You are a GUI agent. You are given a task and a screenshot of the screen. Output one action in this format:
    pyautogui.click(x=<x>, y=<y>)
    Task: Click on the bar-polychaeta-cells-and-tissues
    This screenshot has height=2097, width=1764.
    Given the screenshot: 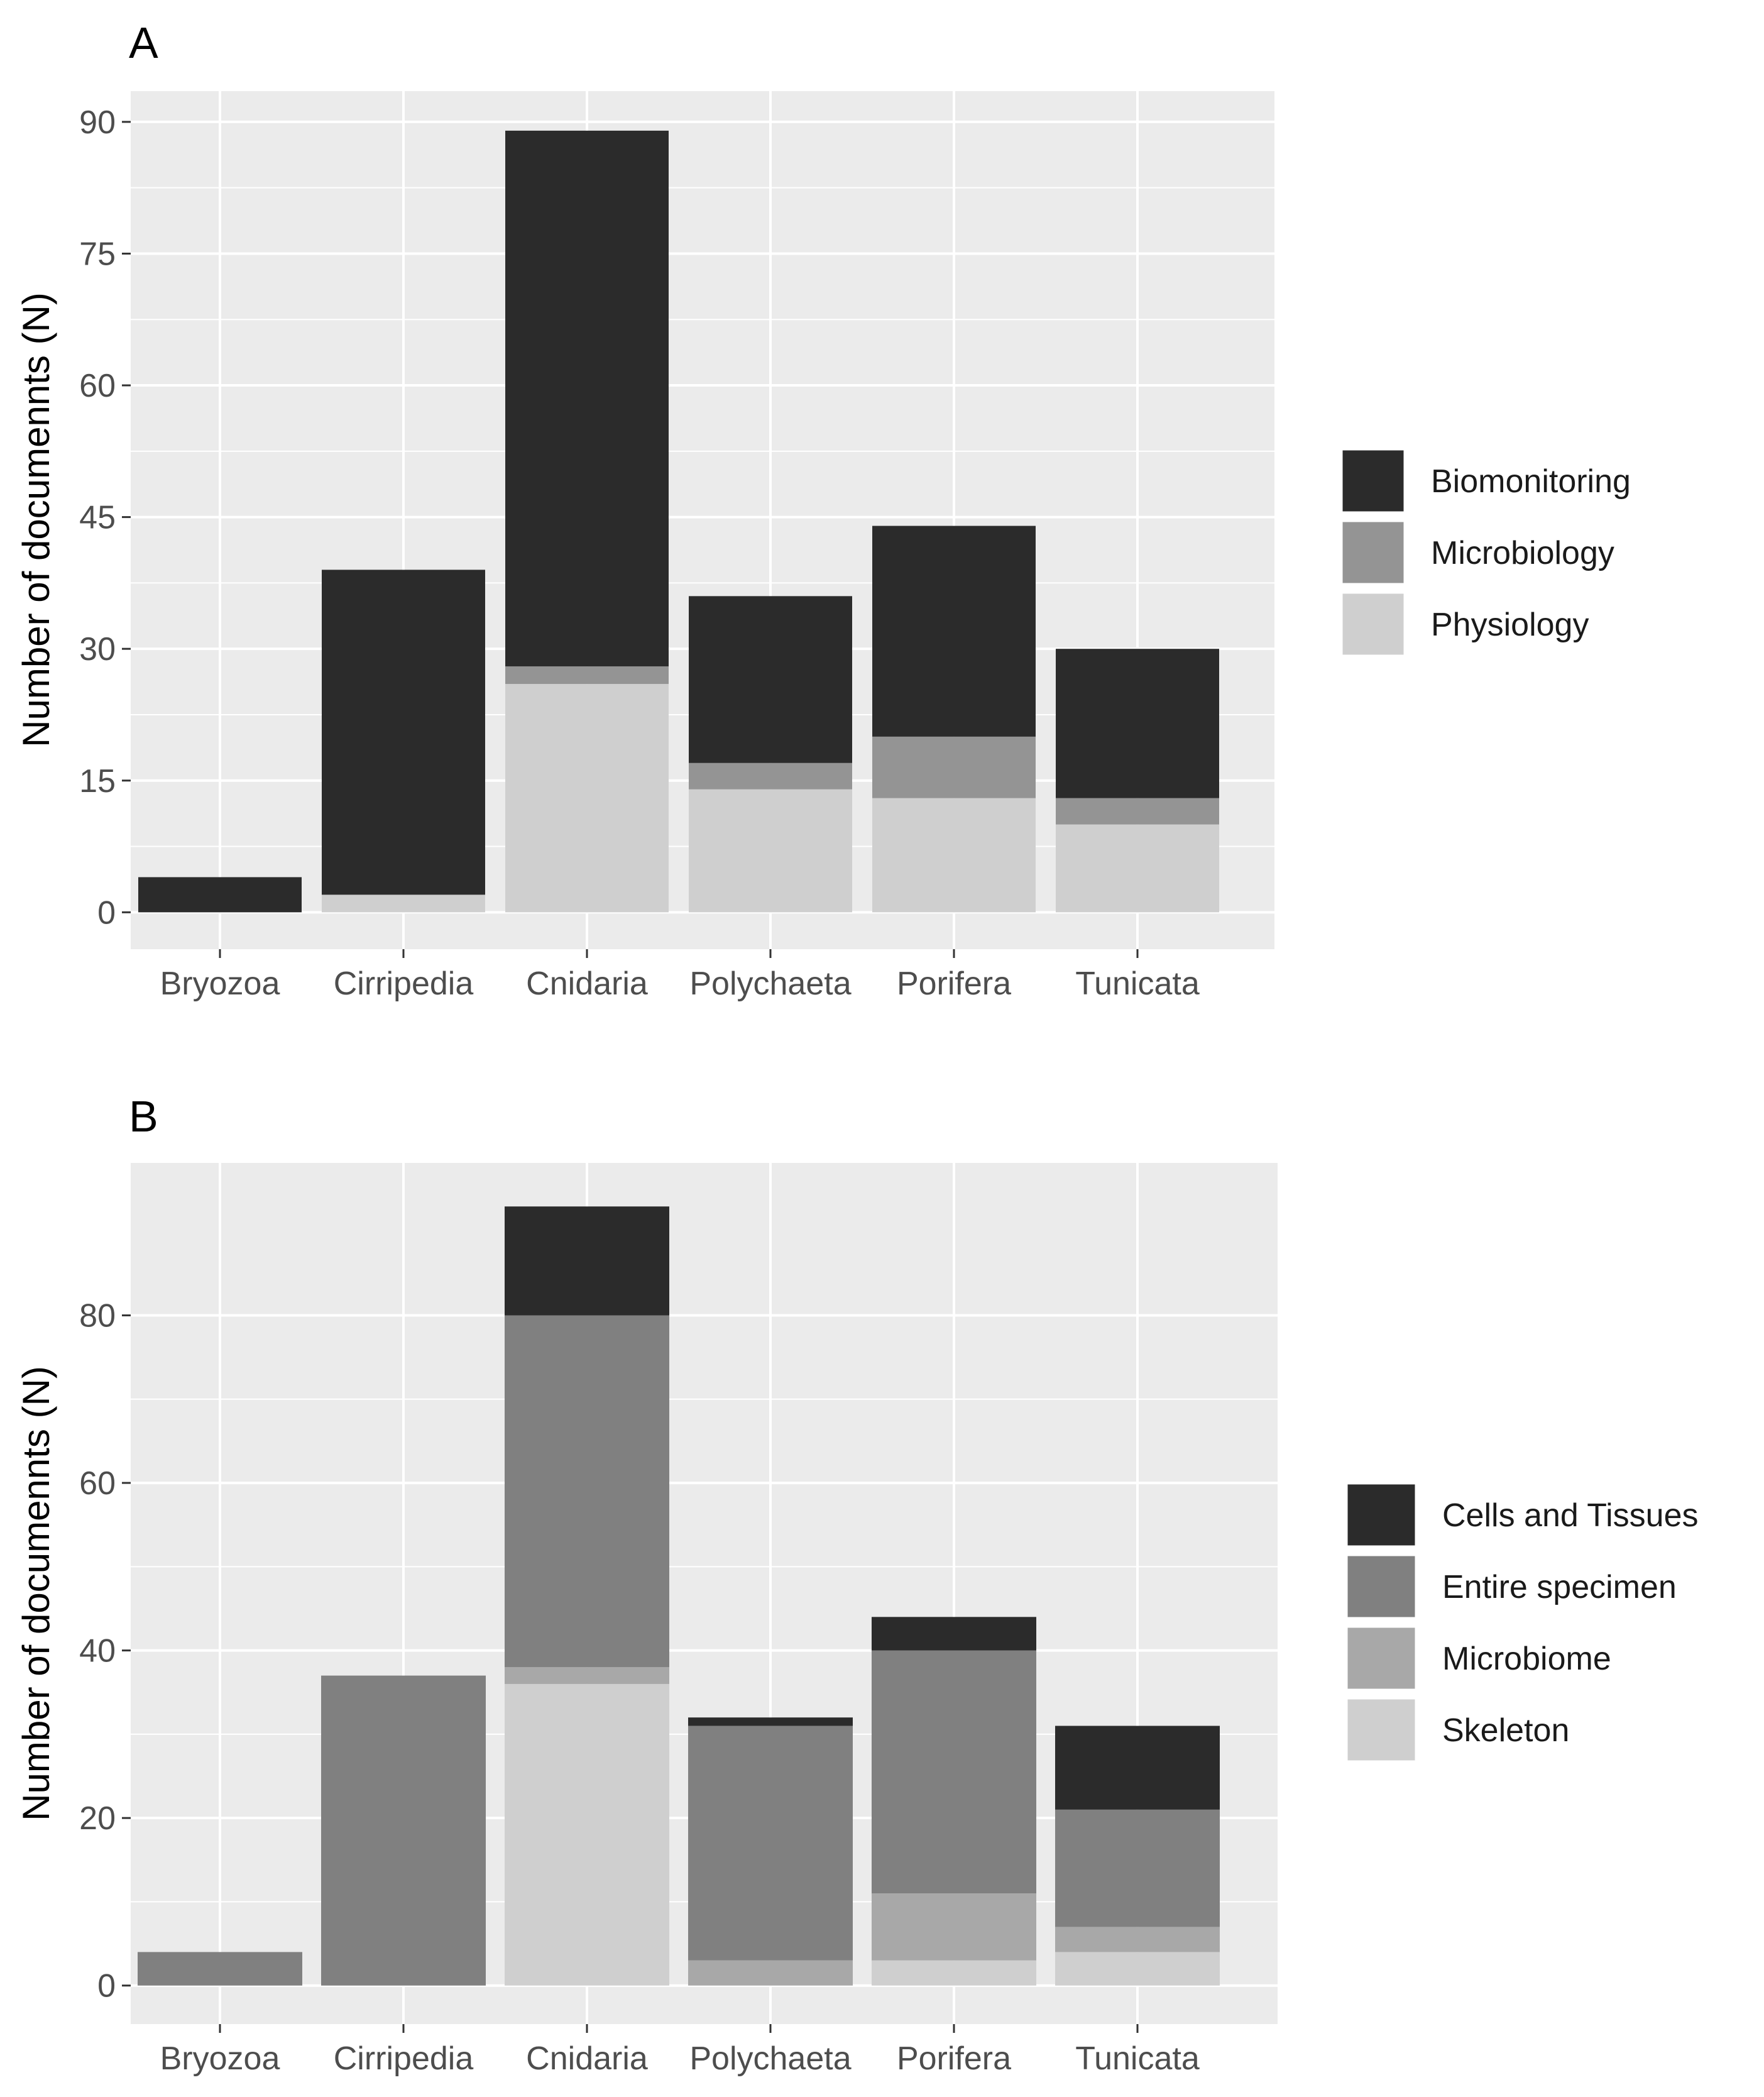 What is the action you would take?
    pyautogui.click(x=770, y=1721)
    